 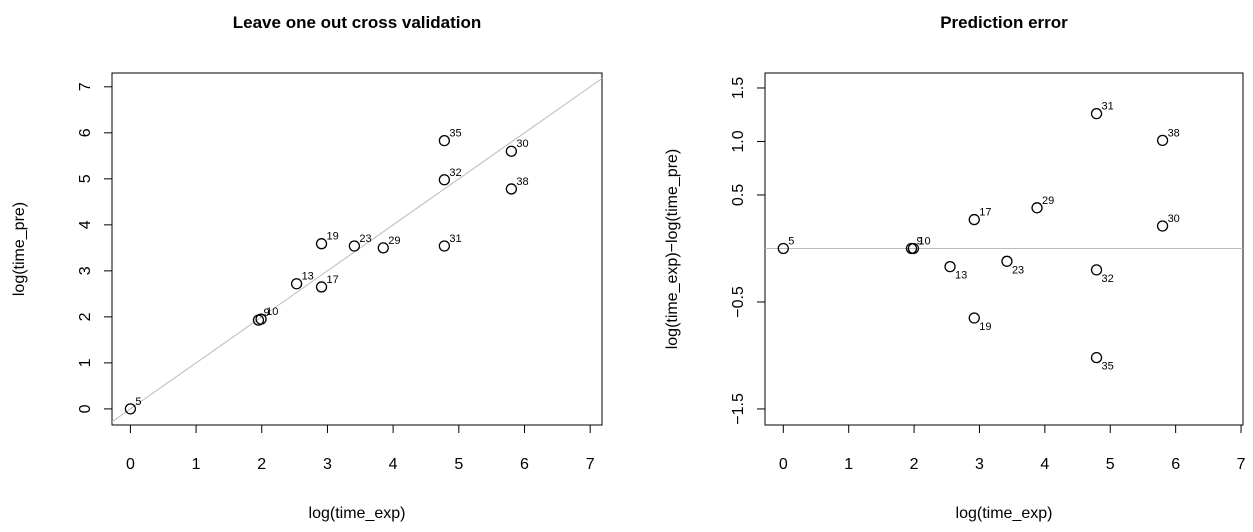 I want to click on y-tick-label: 3, so click(x=85, y=270).